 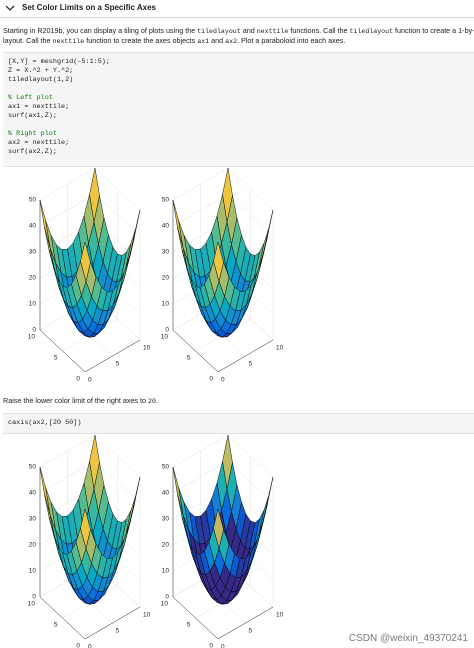 What do you see at coordinates (231, 41) in the screenshot?
I see `inline-code: ax2` at bounding box center [231, 41].